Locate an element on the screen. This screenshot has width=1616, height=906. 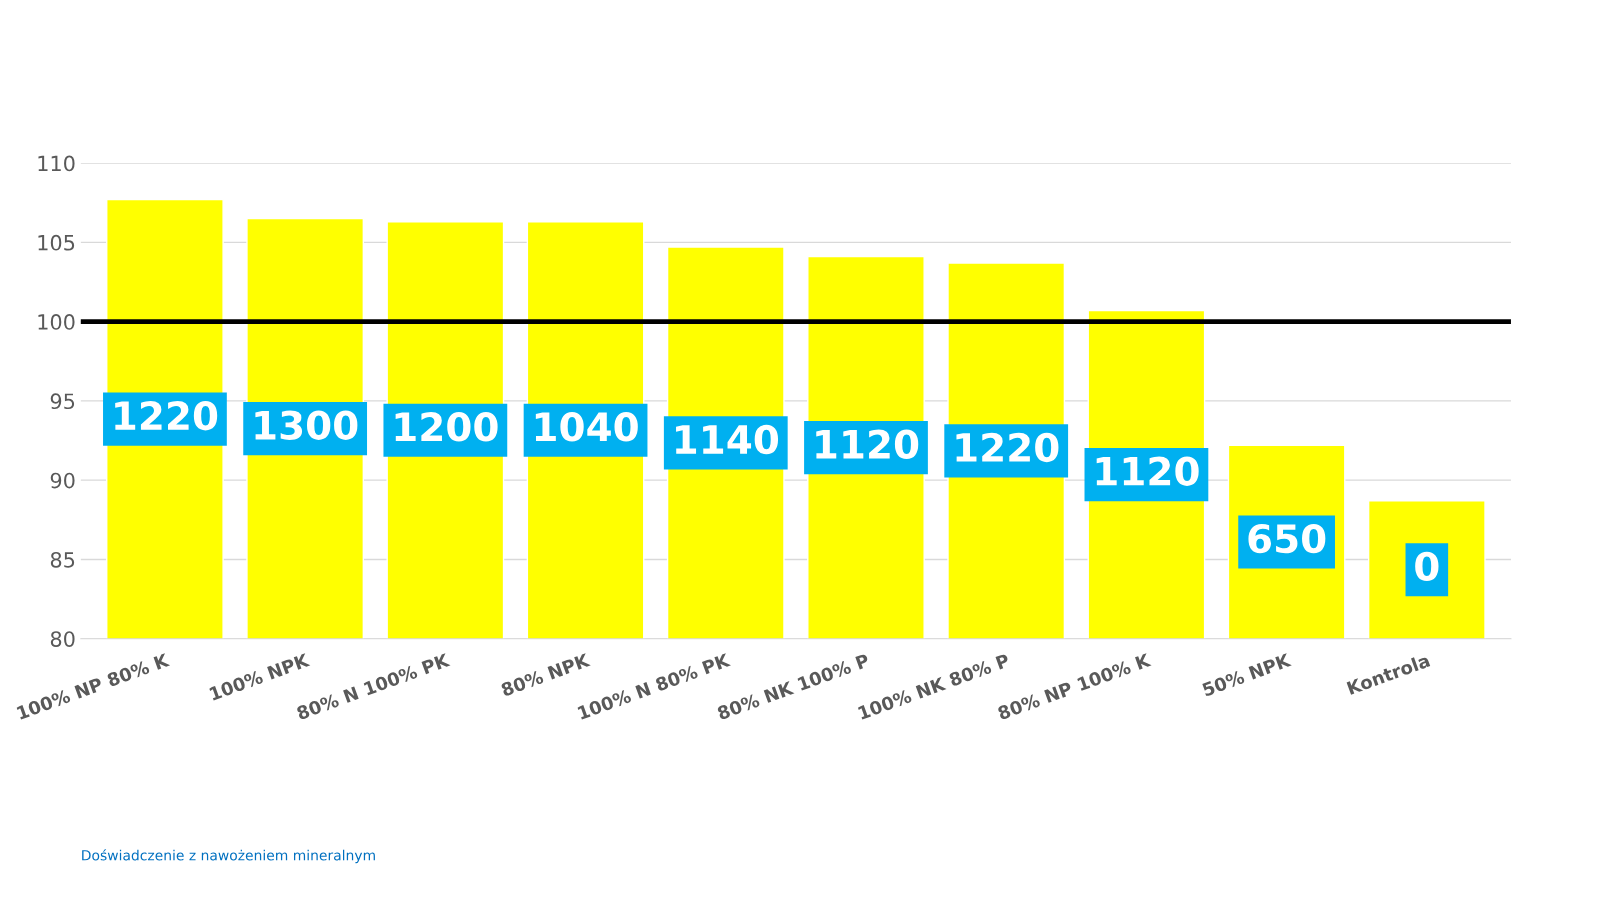
x-tick-label: 100% NPK is located at coordinates (260, 676).